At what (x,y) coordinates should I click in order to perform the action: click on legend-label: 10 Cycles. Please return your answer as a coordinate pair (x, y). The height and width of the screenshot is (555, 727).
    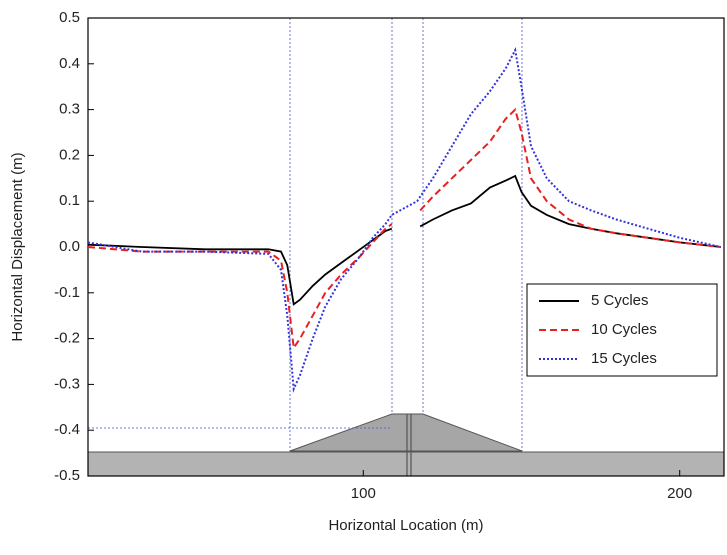
    Looking at the image, I should click on (624, 329).